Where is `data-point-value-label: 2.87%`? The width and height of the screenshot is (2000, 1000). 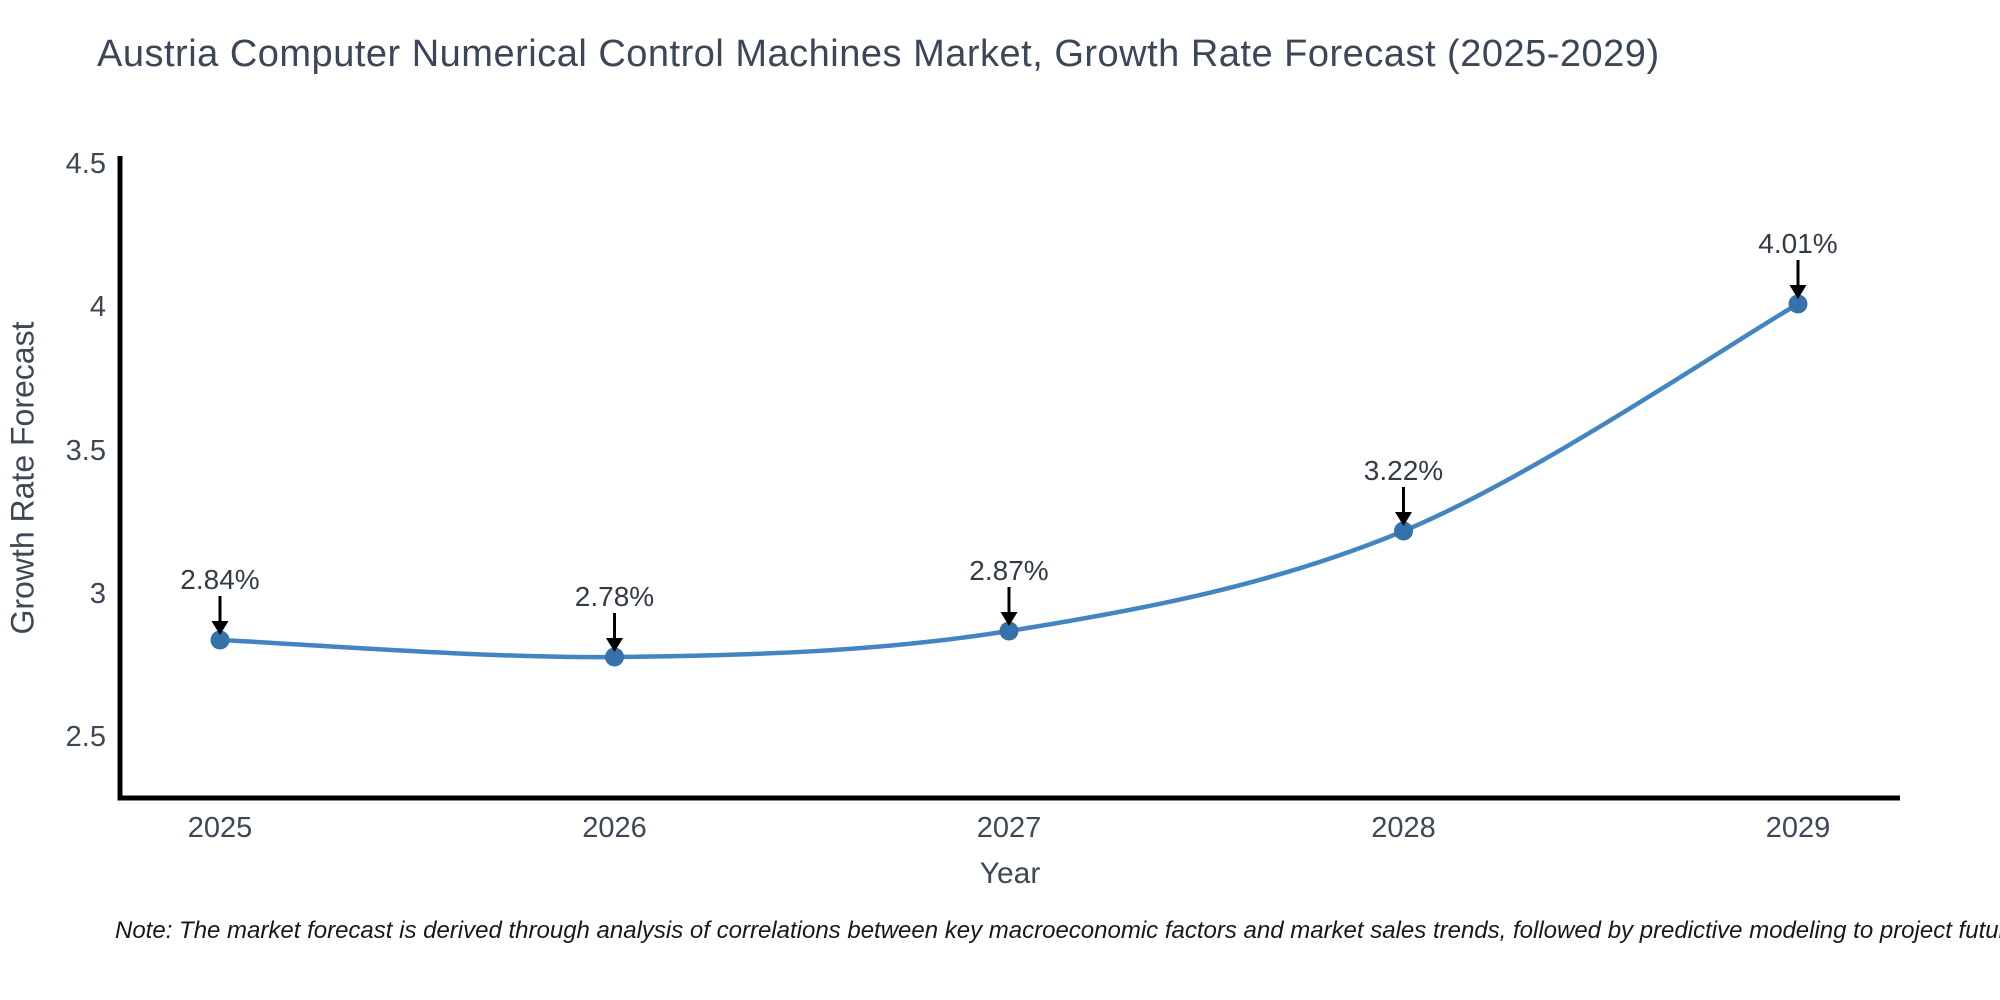
data-point-value-label: 2.87% is located at coordinates (1009, 570).